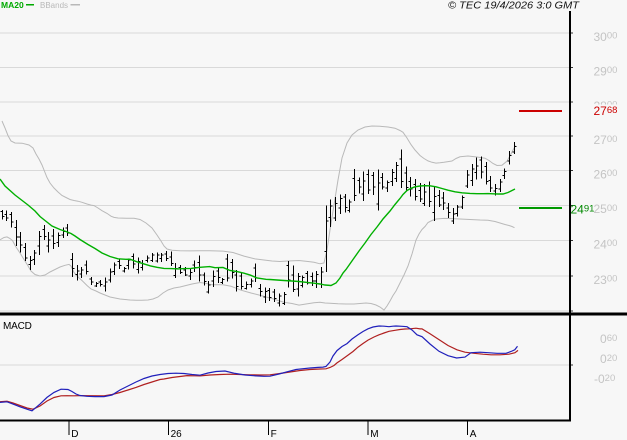 The height and width of the screenshot is (440, 627). What do you see at coordinates (606, 71) in the screenshot?
I see `svg-text: 2900` at bounding box center [606, 71].